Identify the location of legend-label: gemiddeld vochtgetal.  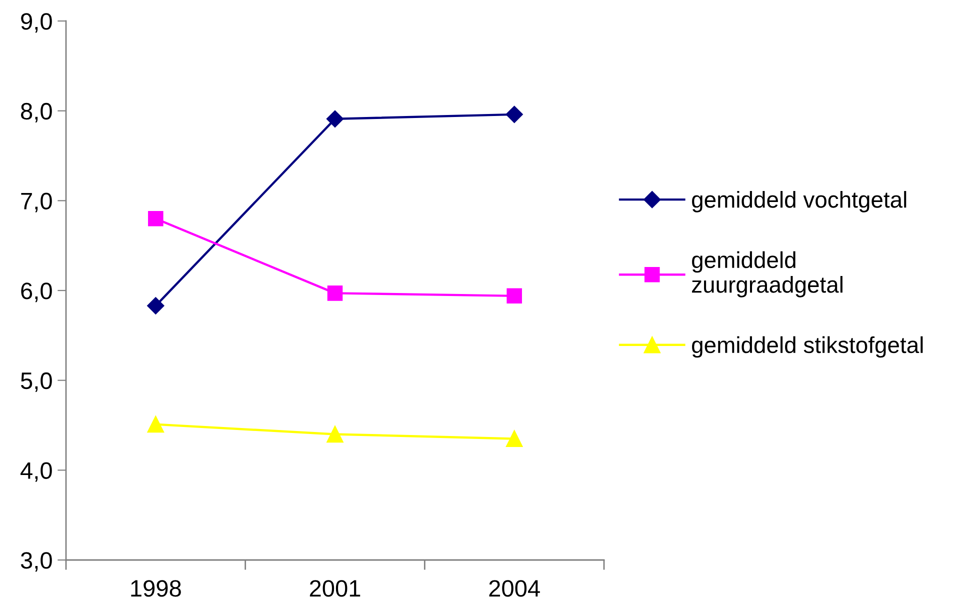
(799, 201).